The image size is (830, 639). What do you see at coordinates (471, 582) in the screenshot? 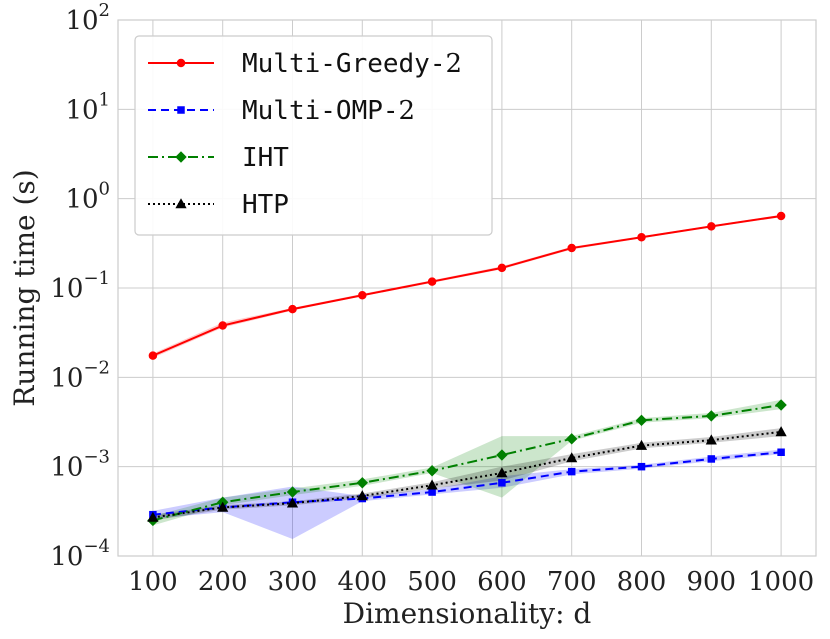
I see `x-axis-ticks: 100 200 300 400 500 600 700 800 900 1000` at bounding box center [471, 582].